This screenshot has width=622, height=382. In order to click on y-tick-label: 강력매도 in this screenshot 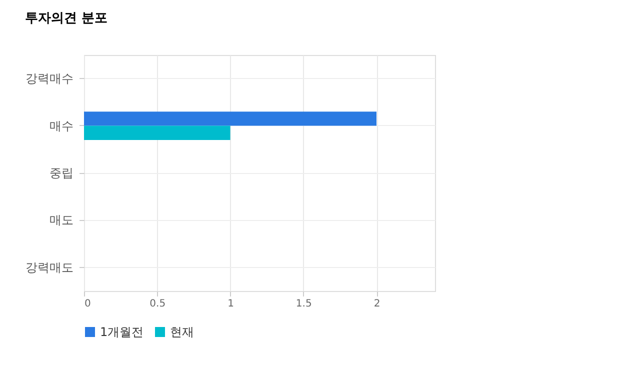, I will do `click(50, 267)`.